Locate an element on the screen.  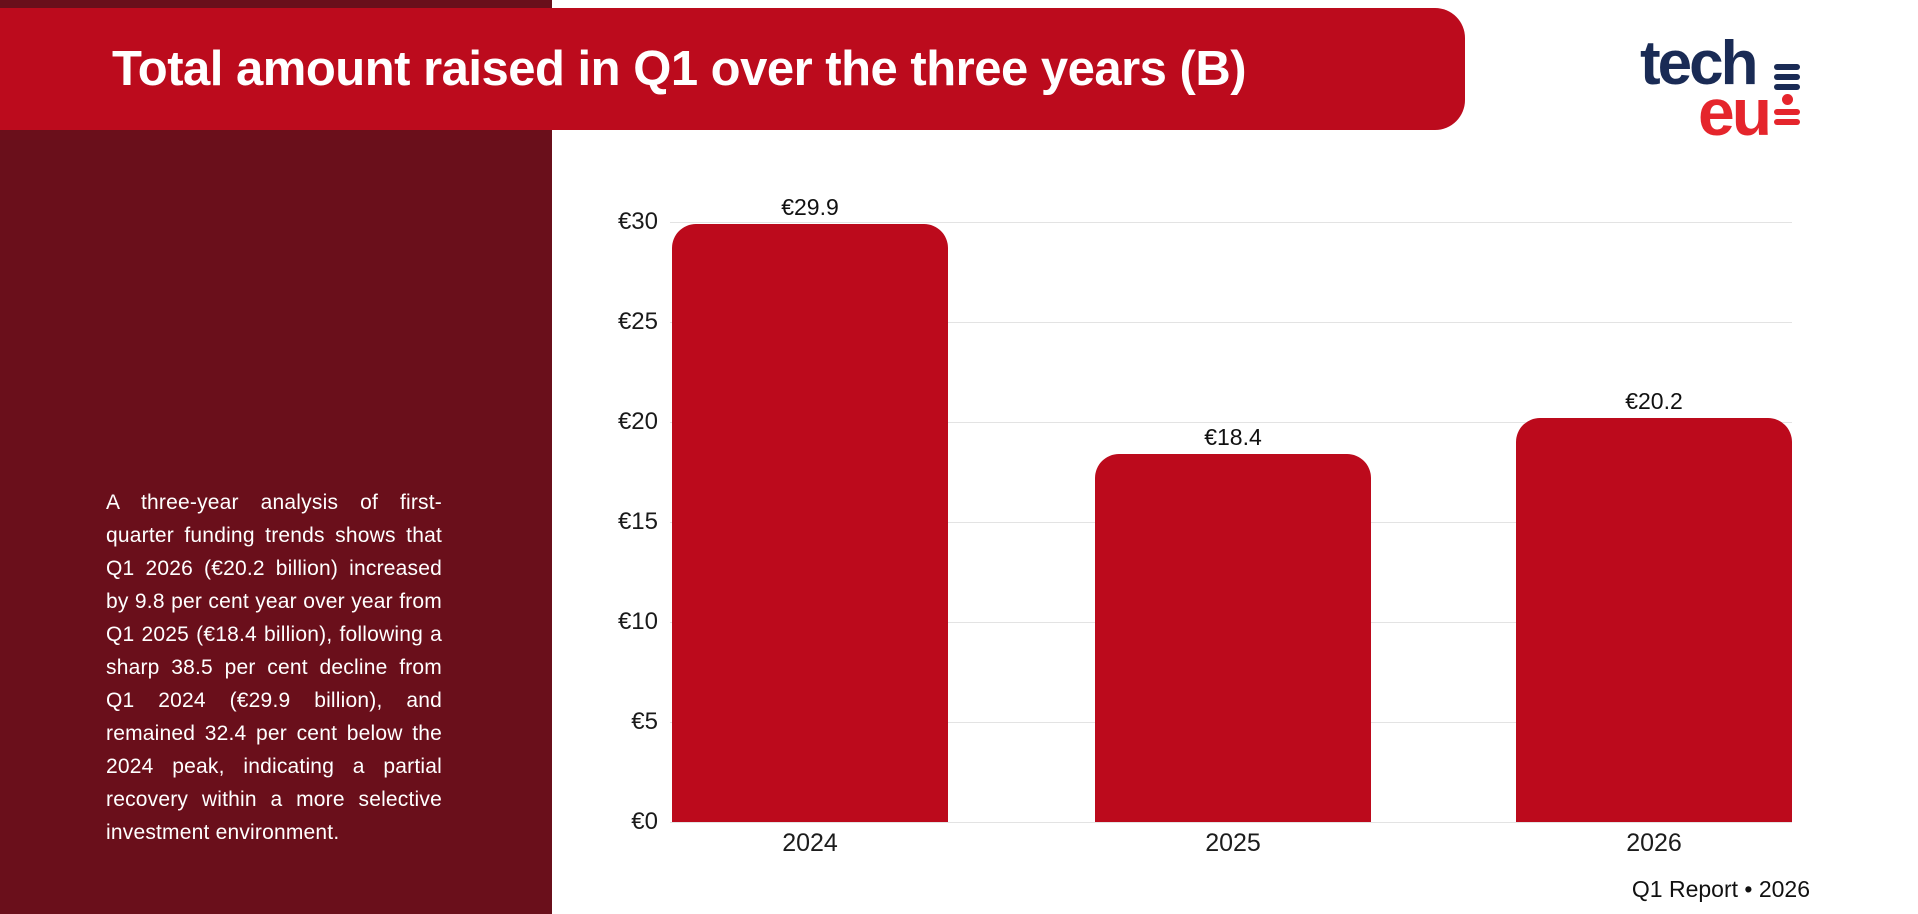
y-axis-tick-label: €10 is located at coordinates (637, 621).